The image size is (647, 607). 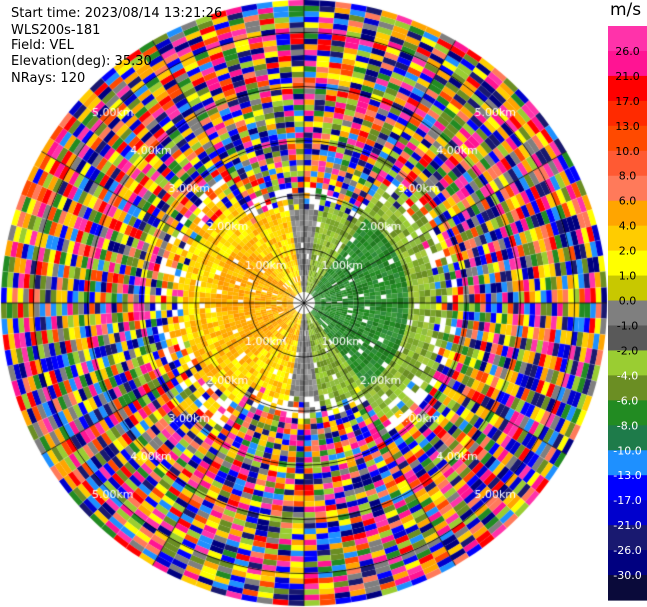 What do you see at coordinates (42, 45) in the screenshot?
I see `field-label: Field: VEL` at bounding box center [42, 45].